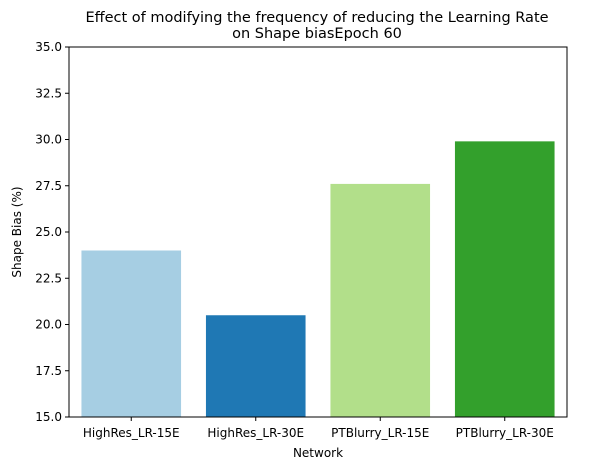 This screenshot has width=594, height=470. What do you see at coordinates (505, 433) in the screenshot?
I see `x-tick-label: PTBlurry_LR-30E` at bounding box center [505, 433].